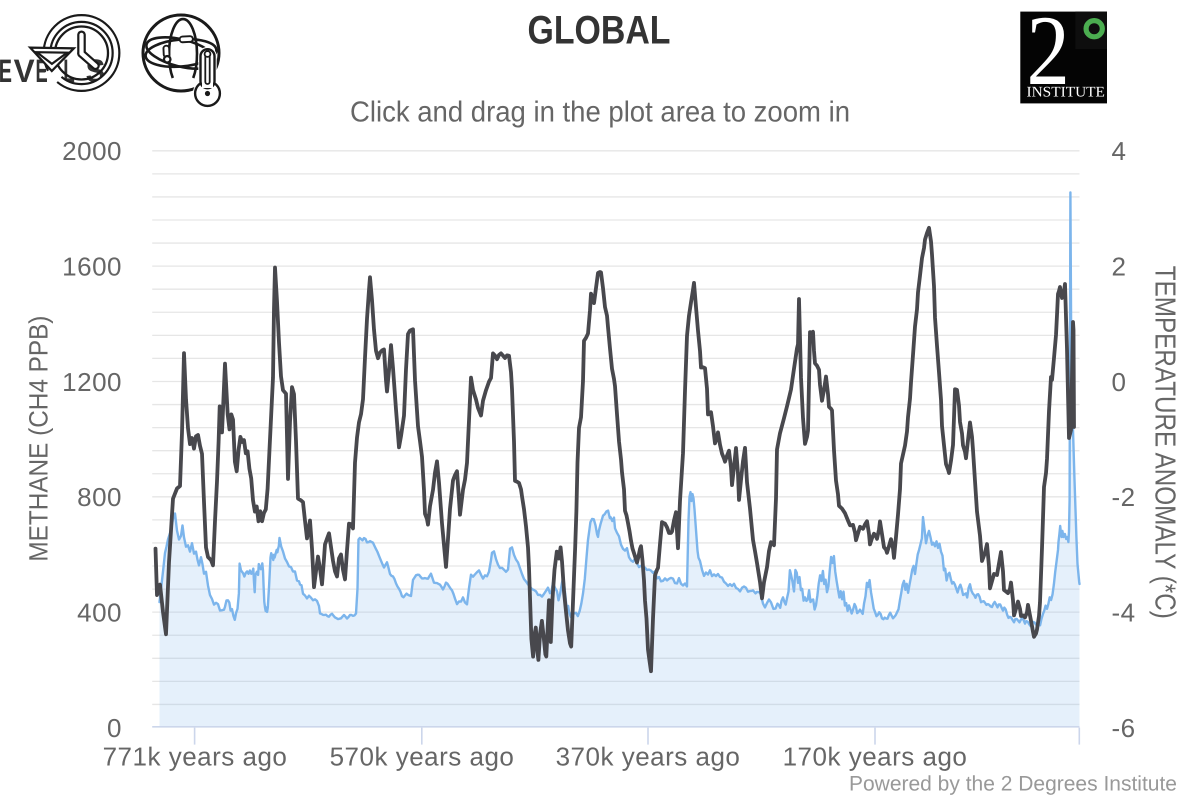  What do you see at coordinates (6, 70) in the screenshot?
I see `svg-text: E` at bounding box center [6, 70].